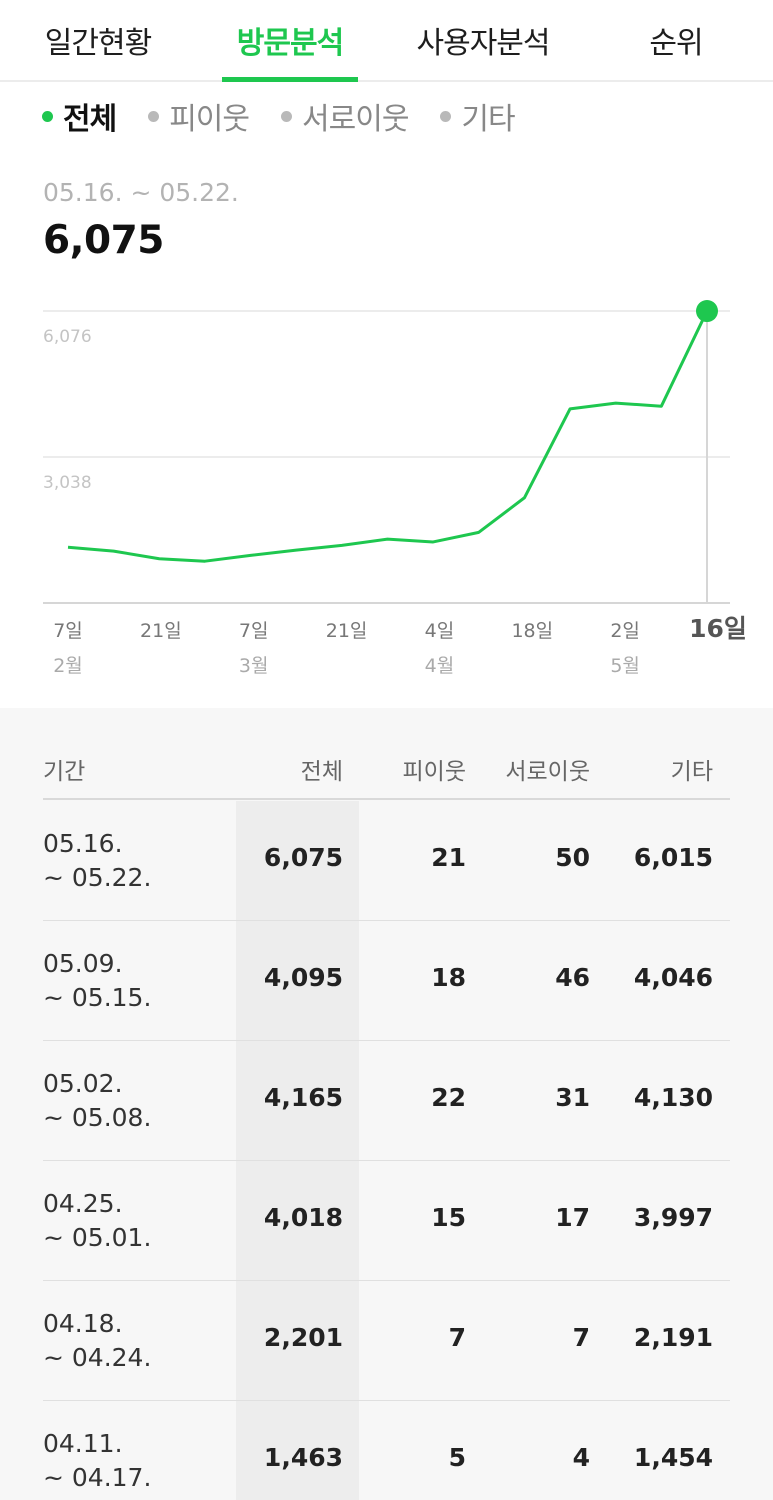 This screenshot has width=773, height=1500. What do you see at coordinates (673, 977) in the screenshot?
I see `row-other: 4,046` at bounding box center [673, 977].